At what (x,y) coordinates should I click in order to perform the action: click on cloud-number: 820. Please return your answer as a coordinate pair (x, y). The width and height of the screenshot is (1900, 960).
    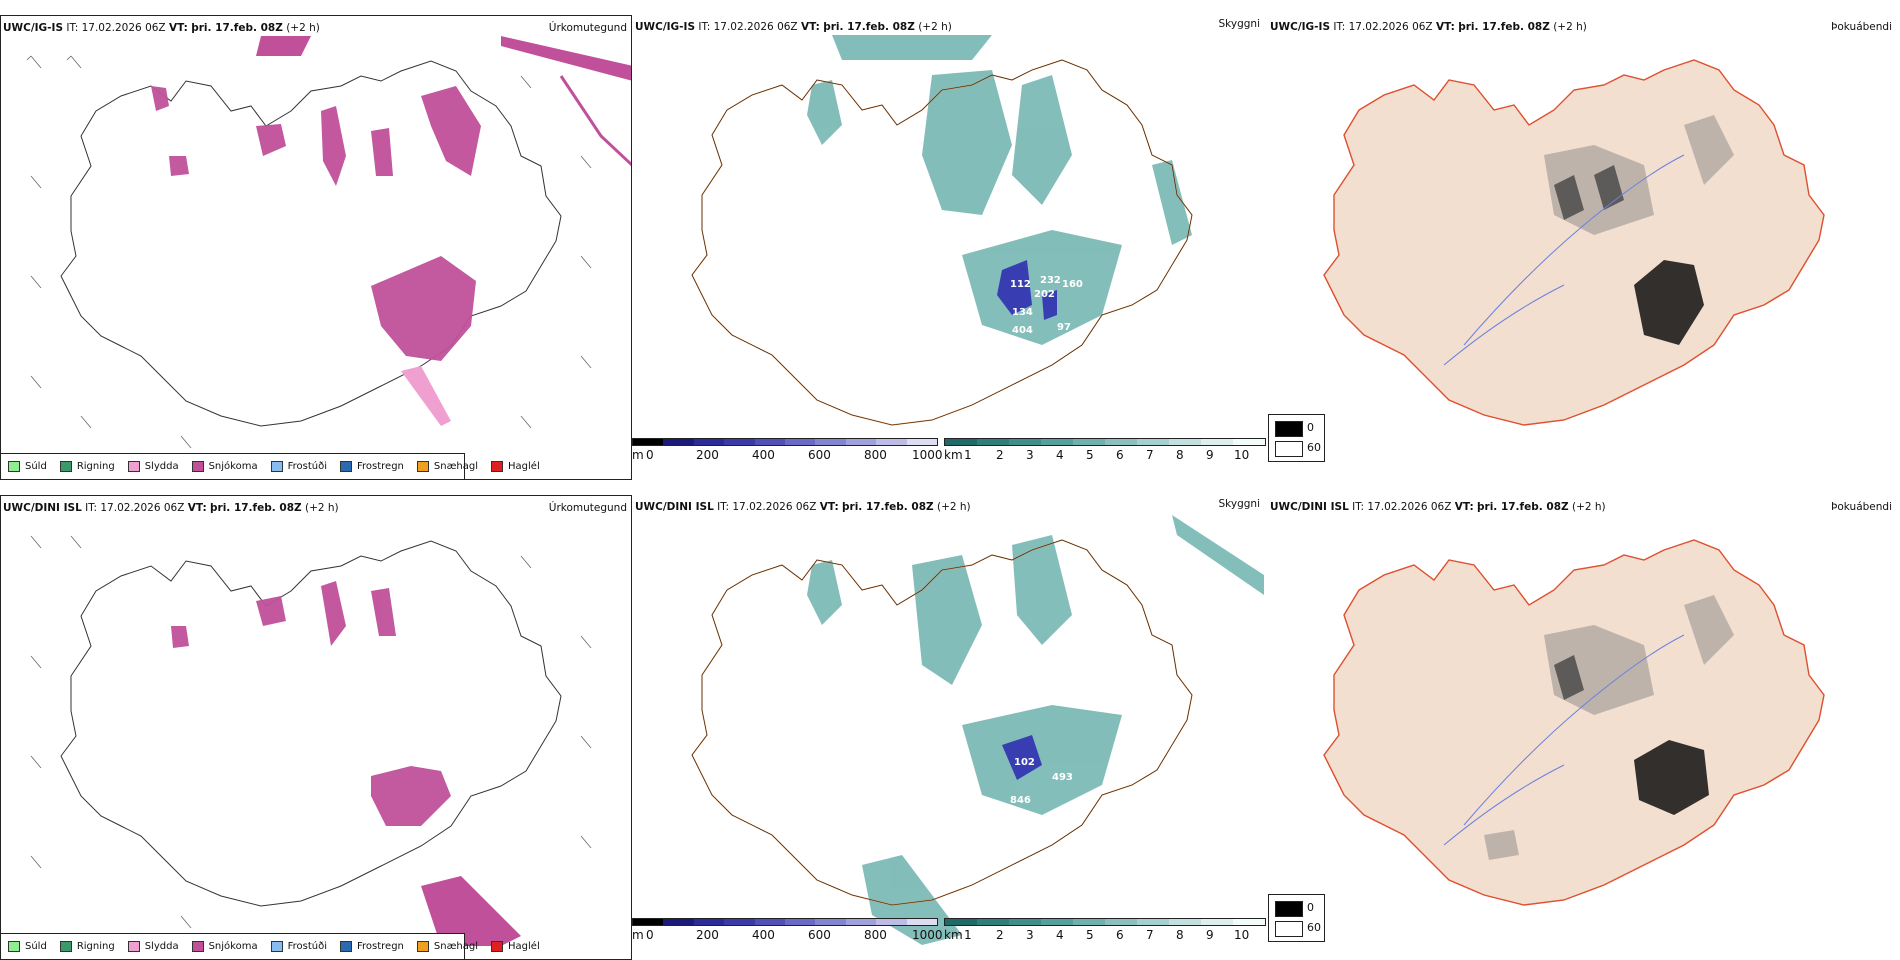
    Looking at the image, I should click on (1050, 655).